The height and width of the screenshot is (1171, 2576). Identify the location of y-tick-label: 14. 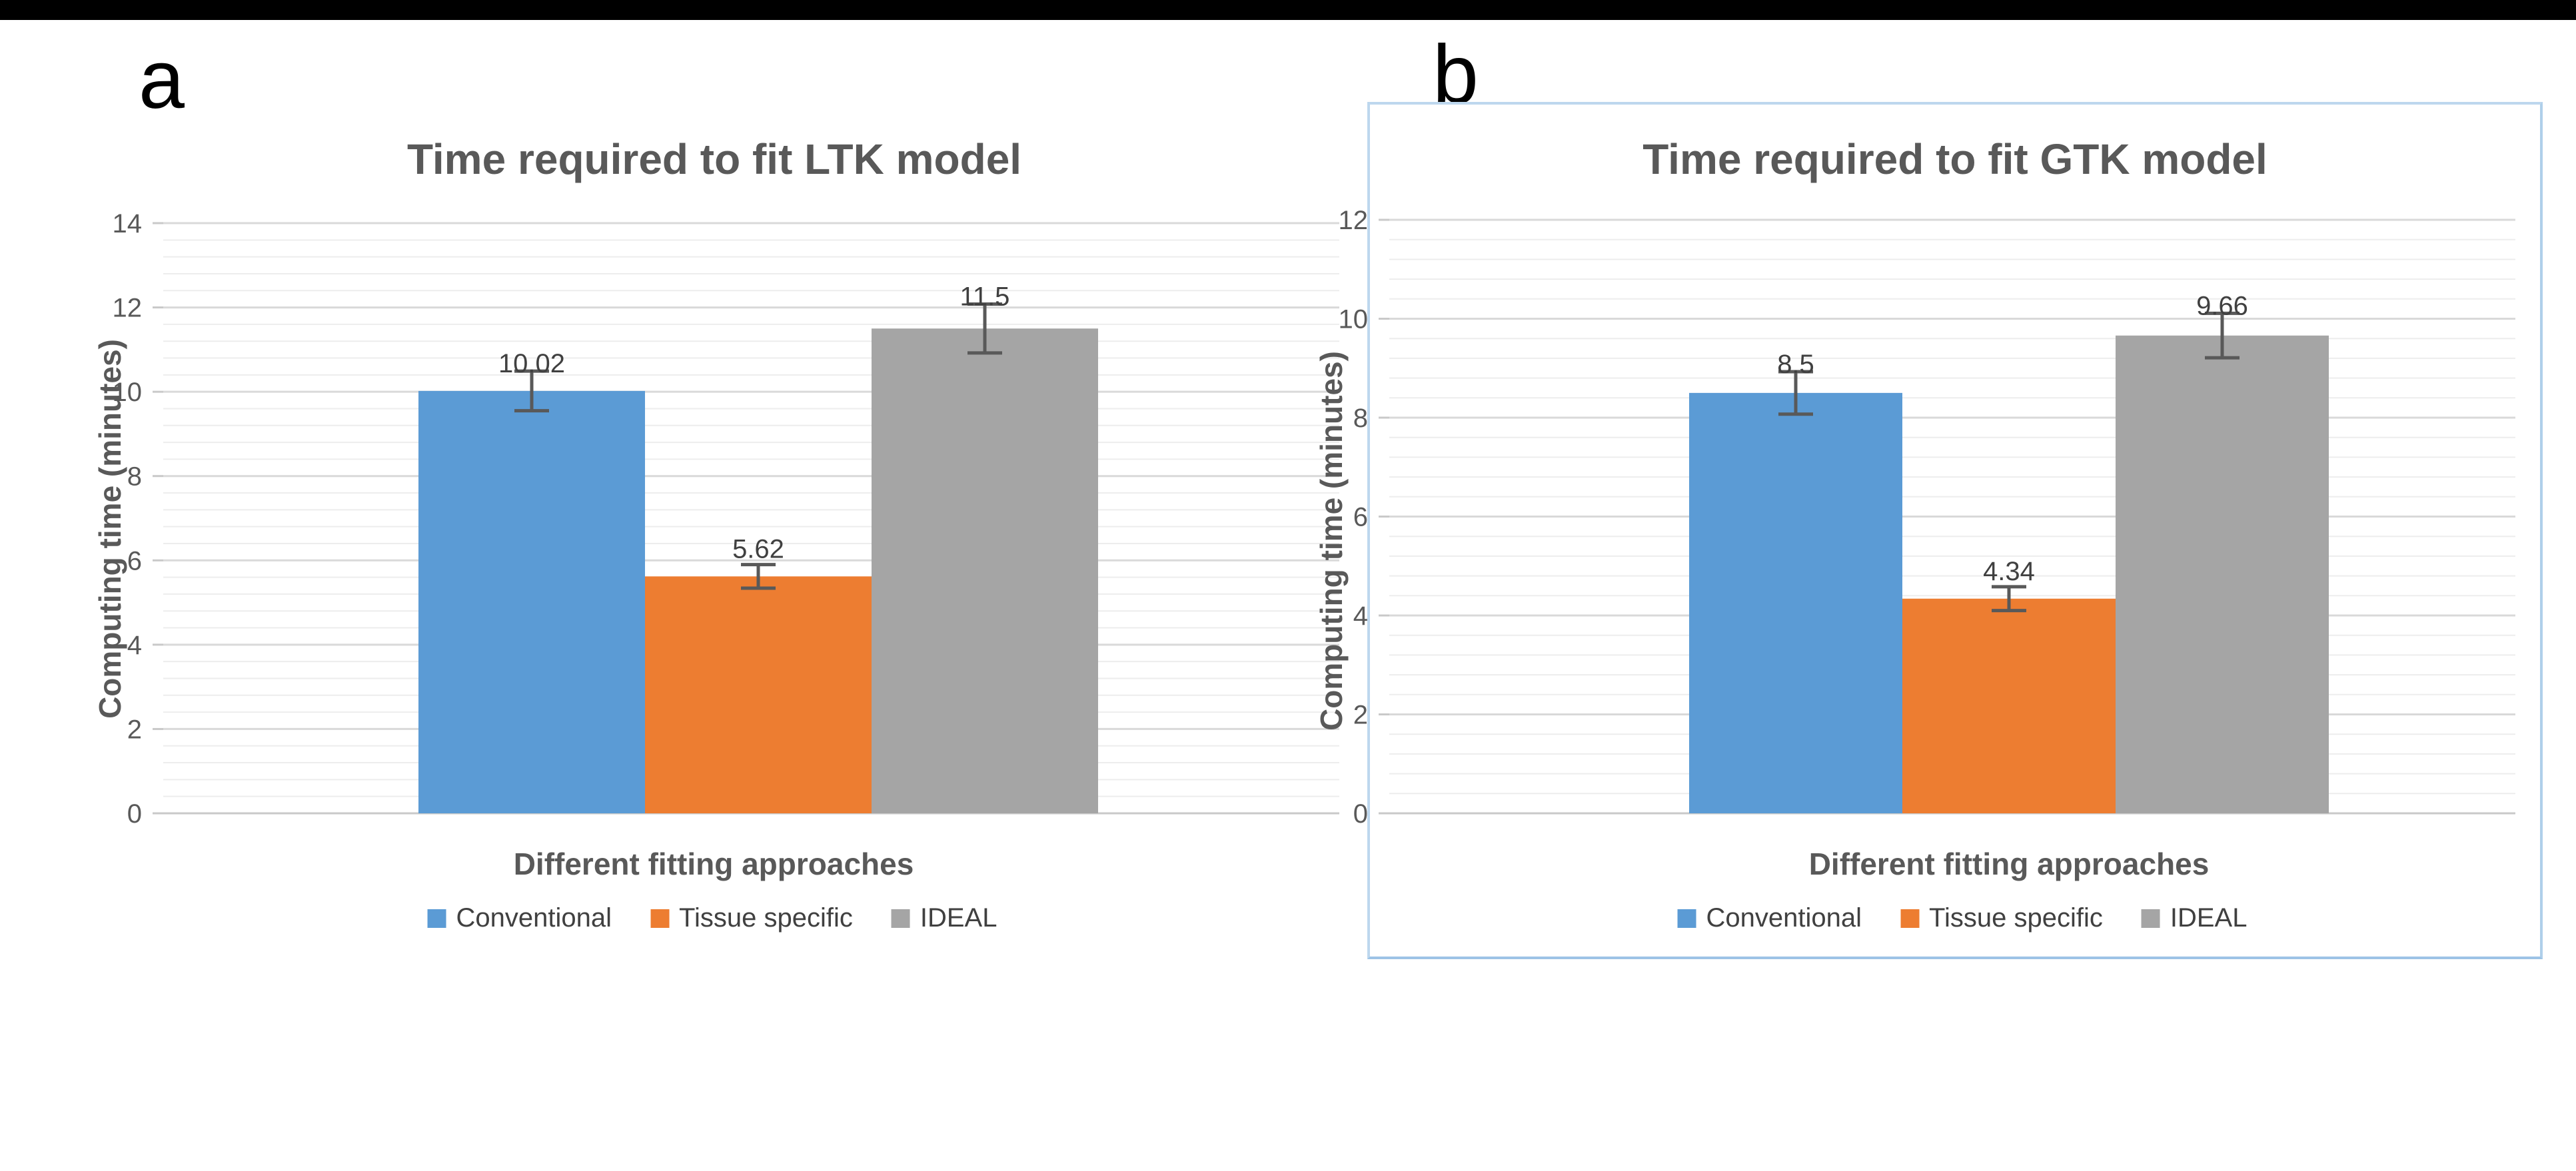
(128, 223).